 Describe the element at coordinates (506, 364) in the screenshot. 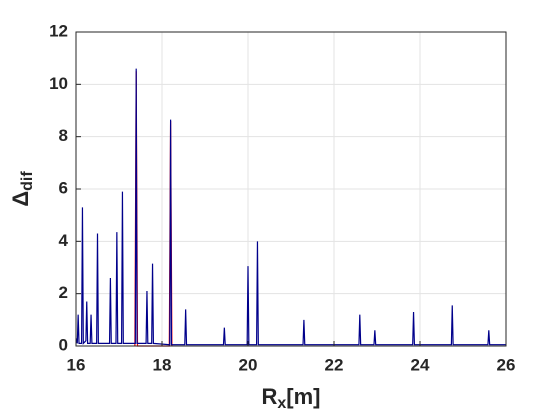

I see `x-tick-label: 26` at that location.